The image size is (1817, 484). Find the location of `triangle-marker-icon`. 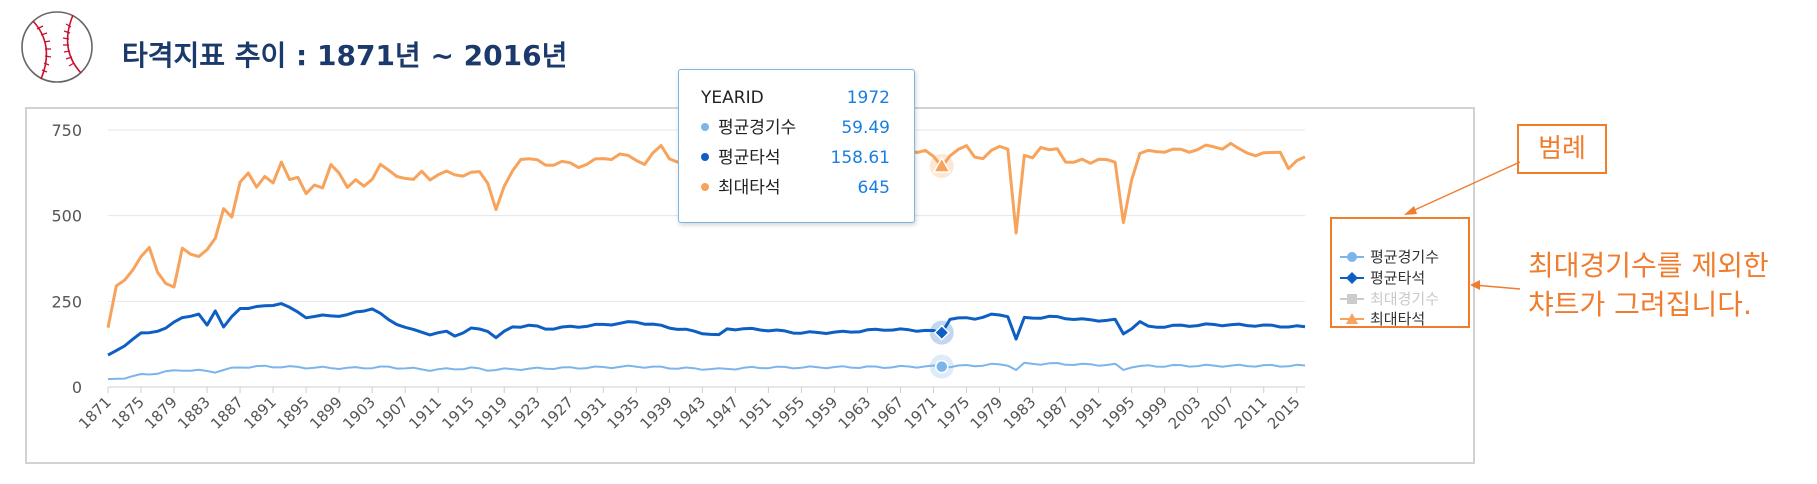

triangle-marker-icon is located at coordinates (1352, 318).